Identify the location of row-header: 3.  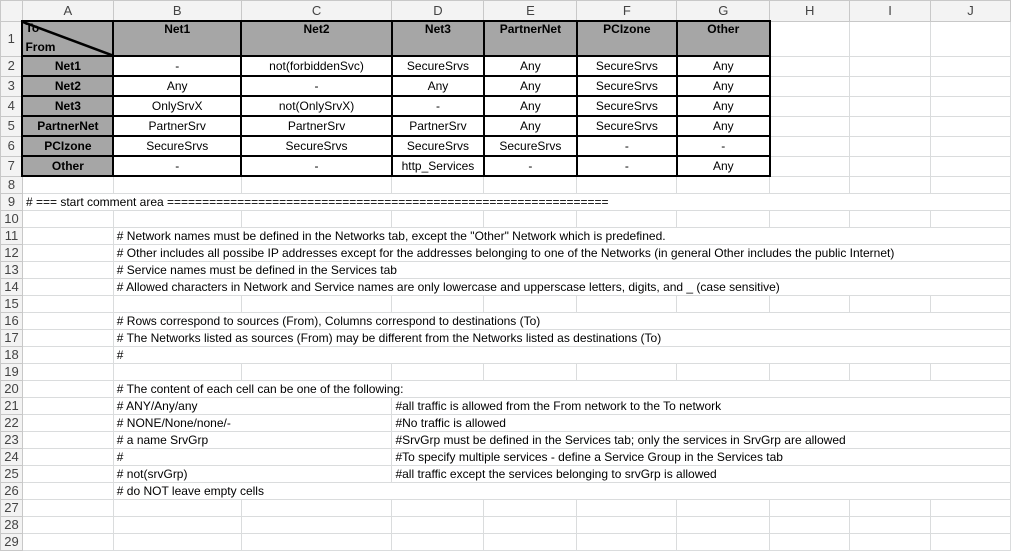
(11, 86).